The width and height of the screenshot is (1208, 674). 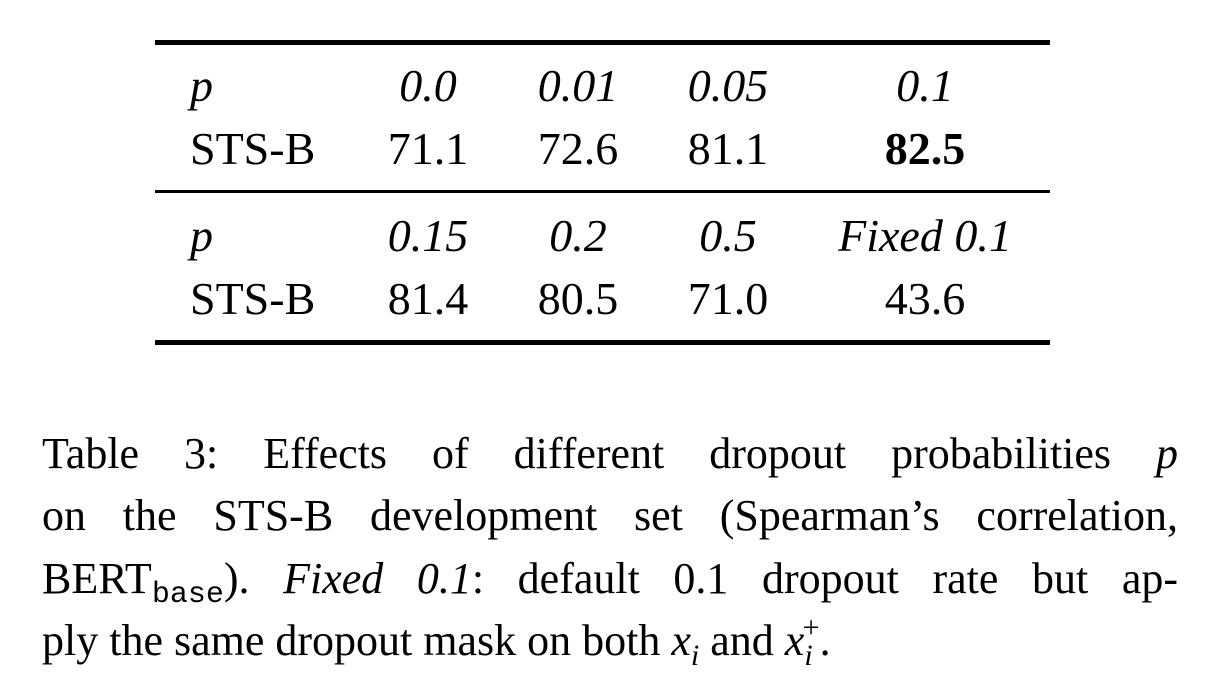 What do you see at coordinates (377, 578) in the screenshot?
I see `caption-italic: Fixed 0.1` at bounding box center [377, 578].